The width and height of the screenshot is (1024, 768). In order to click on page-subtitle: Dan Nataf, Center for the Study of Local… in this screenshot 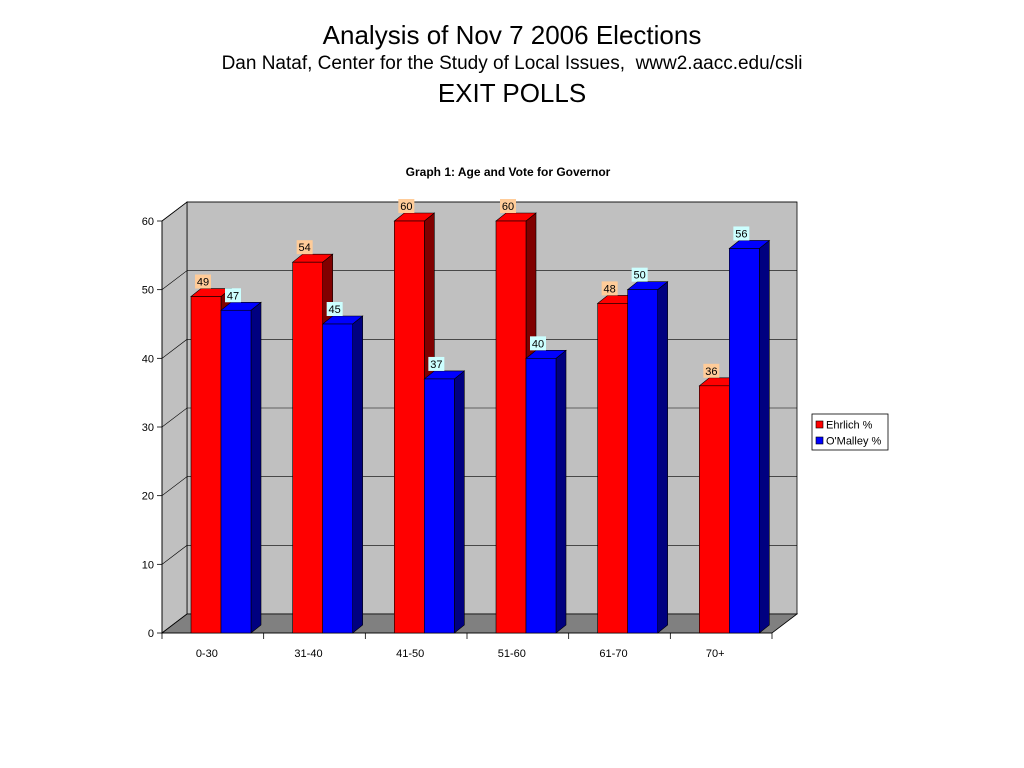, I will do `click(512, 63)`.